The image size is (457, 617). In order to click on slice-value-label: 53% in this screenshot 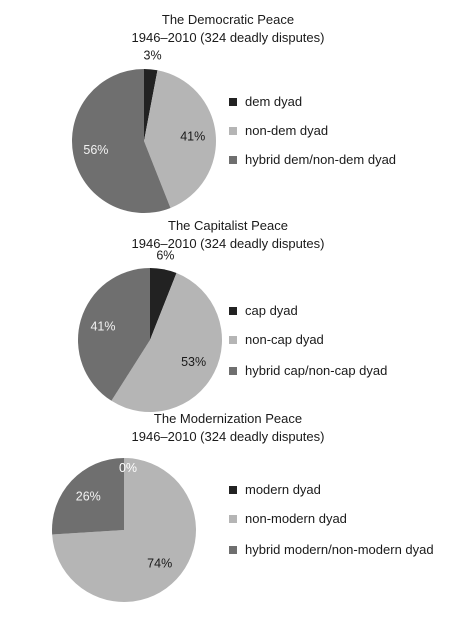, I will do `click(193, 362)`.